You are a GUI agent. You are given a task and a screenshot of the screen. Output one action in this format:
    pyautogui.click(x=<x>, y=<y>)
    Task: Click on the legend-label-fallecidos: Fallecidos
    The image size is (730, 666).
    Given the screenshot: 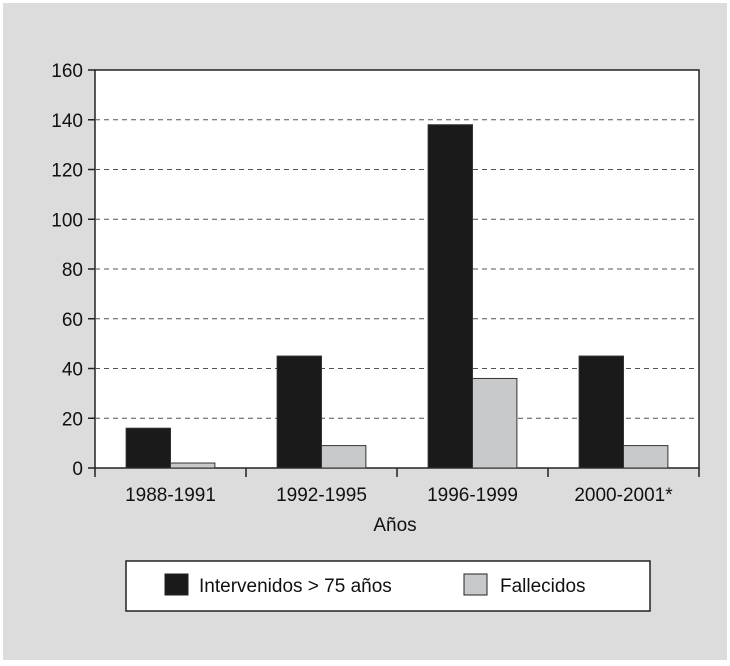 What is the action you would take?
    pyautogui.click(x=543, y=586)
    